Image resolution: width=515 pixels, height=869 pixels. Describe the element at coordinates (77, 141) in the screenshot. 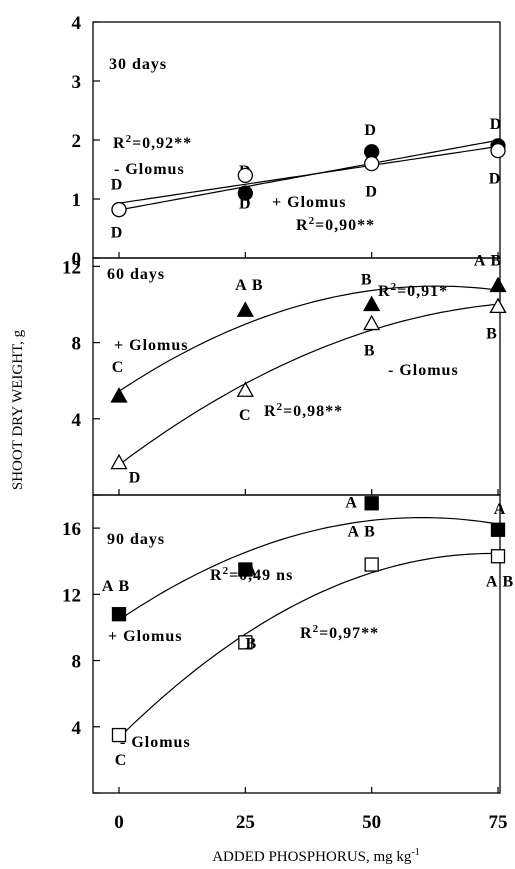

I see `y-tick-label: 2` at that location.